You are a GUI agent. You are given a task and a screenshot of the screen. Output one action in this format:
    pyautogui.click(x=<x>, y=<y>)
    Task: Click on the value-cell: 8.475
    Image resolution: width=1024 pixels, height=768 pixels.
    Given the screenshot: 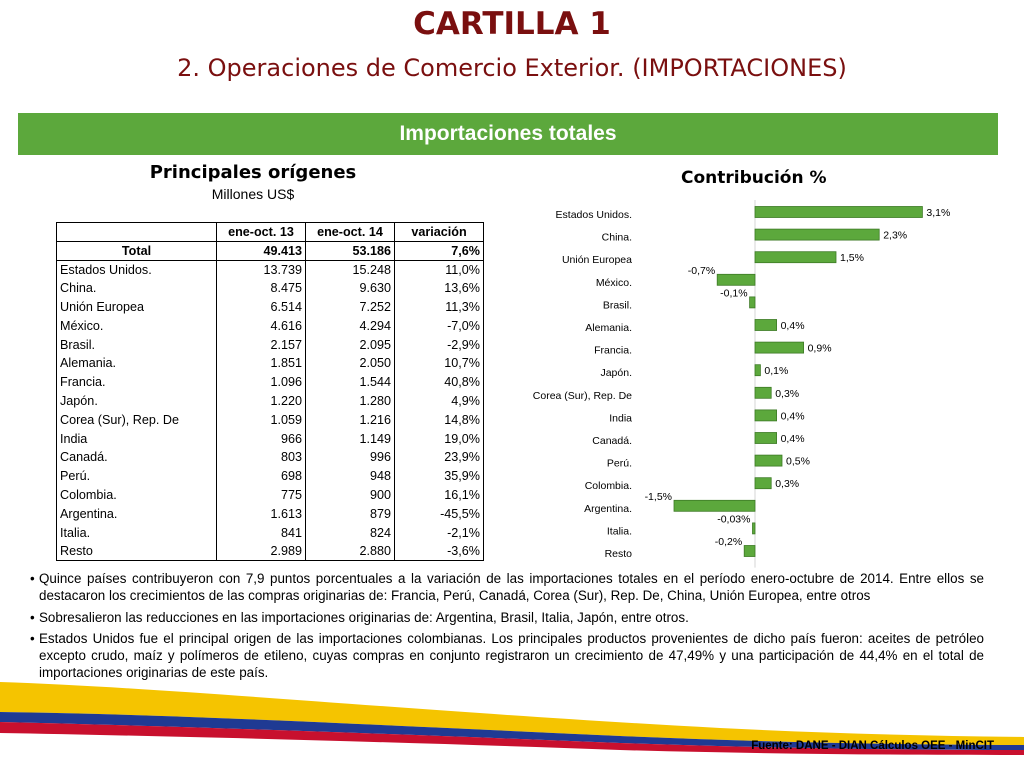 What is the action you would take?
    pyautogui.click(x=261, y=288)
    